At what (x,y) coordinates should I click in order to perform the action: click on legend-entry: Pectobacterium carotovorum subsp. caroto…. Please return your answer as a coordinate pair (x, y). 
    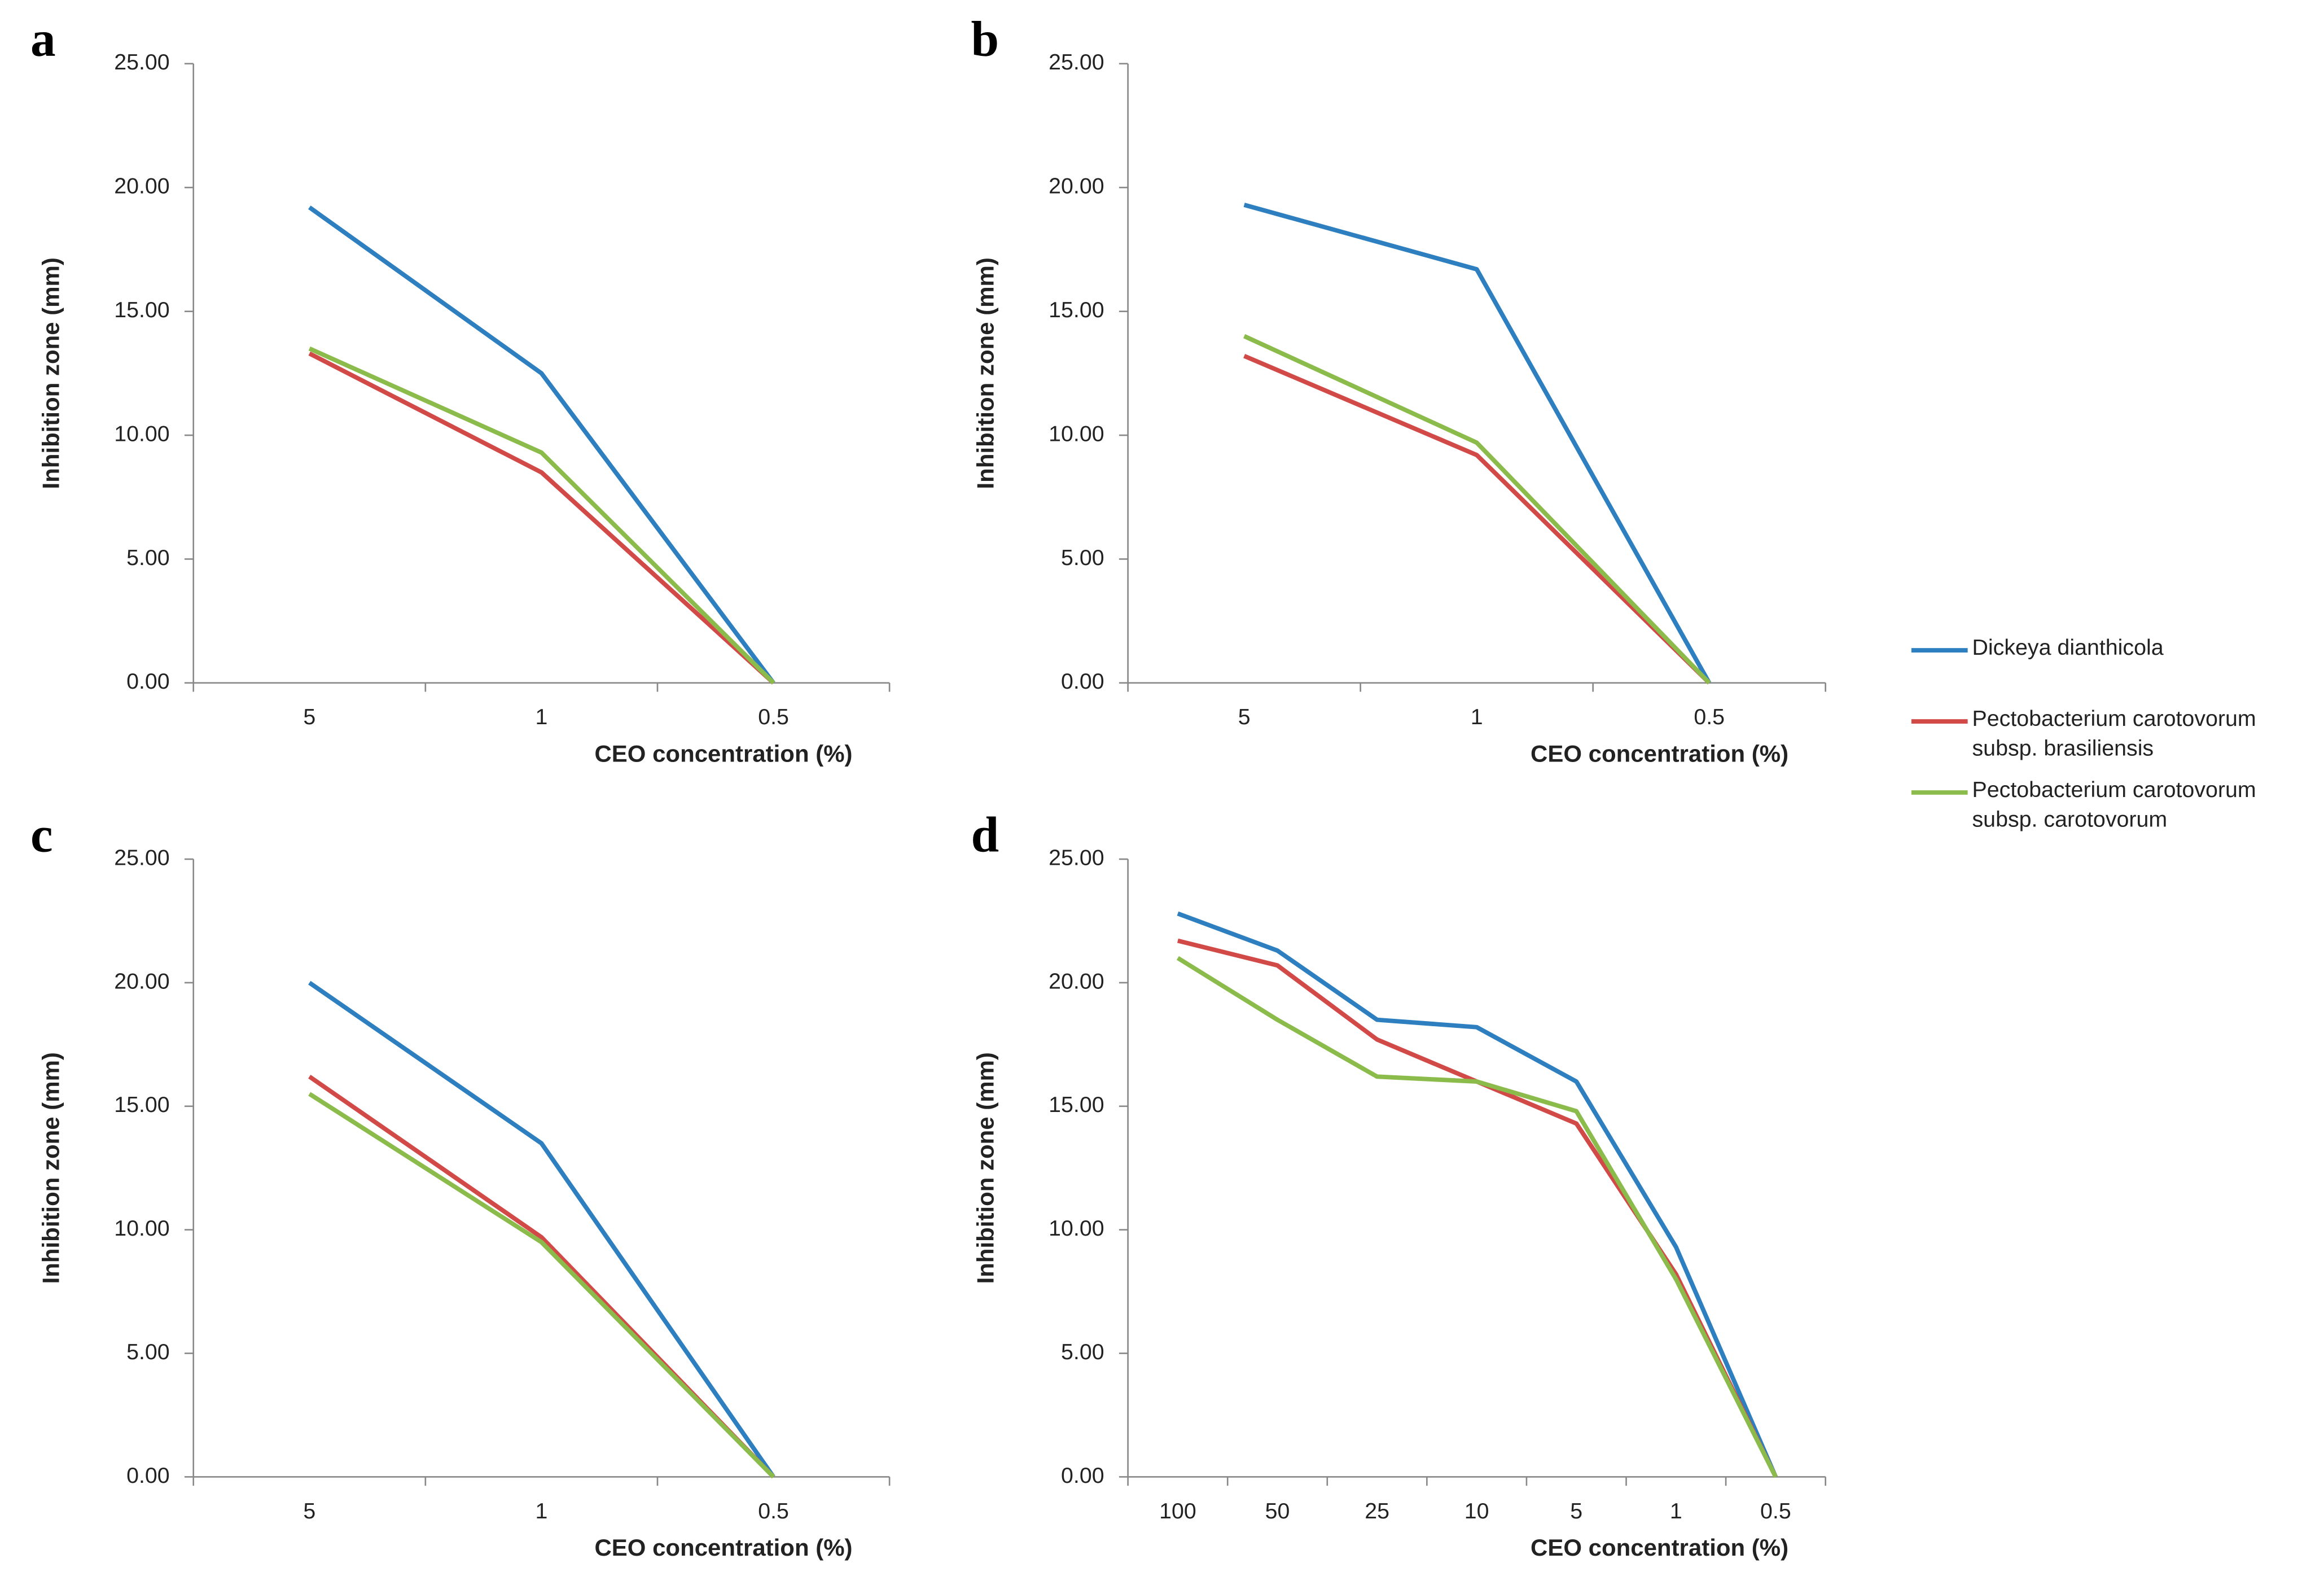
    Looking at the image, I should click on (2114, 805).